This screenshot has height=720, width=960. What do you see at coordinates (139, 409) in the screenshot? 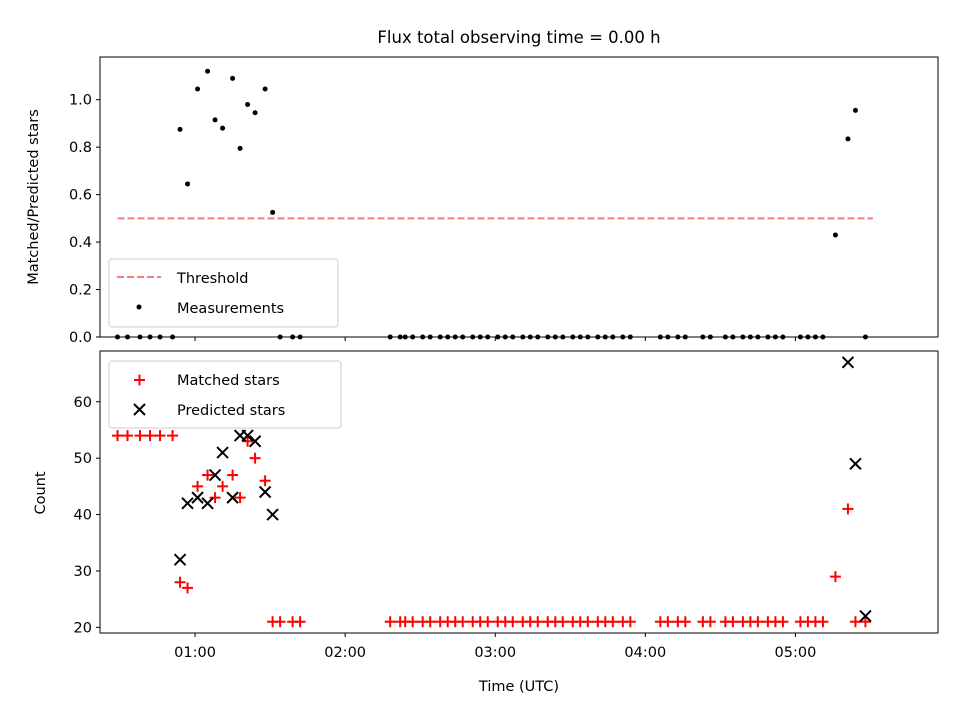
I see `predicted-legend-swatch` at bounding box center [139, 409].